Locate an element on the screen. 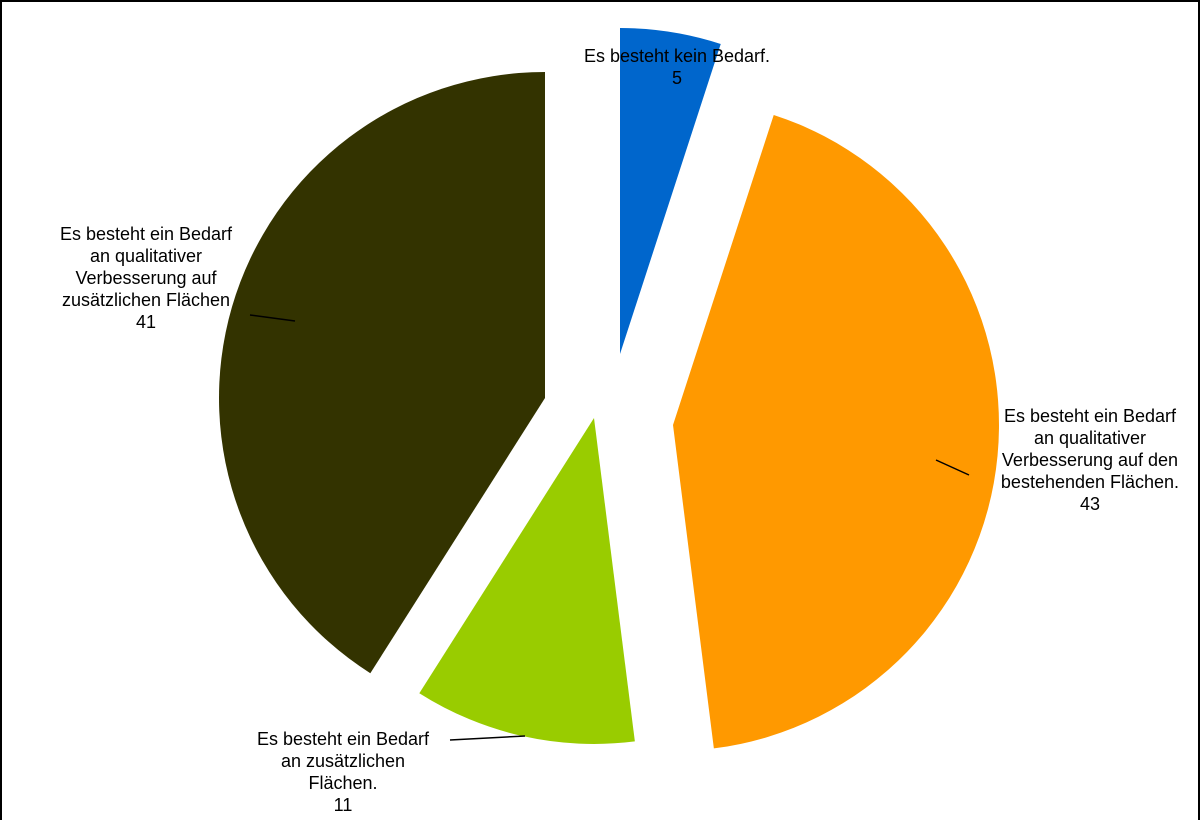 The height and width of the screenshot is (822, 1200). data-label-text-4: Es besteht ein Bedarf is located at coordinates (146, 234).